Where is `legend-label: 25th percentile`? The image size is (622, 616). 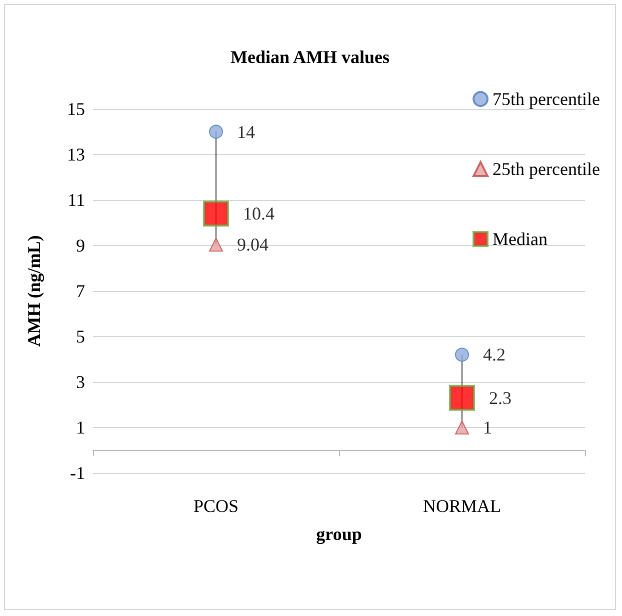
legend-label: 25th percentile is located at coordinates (546, 169).